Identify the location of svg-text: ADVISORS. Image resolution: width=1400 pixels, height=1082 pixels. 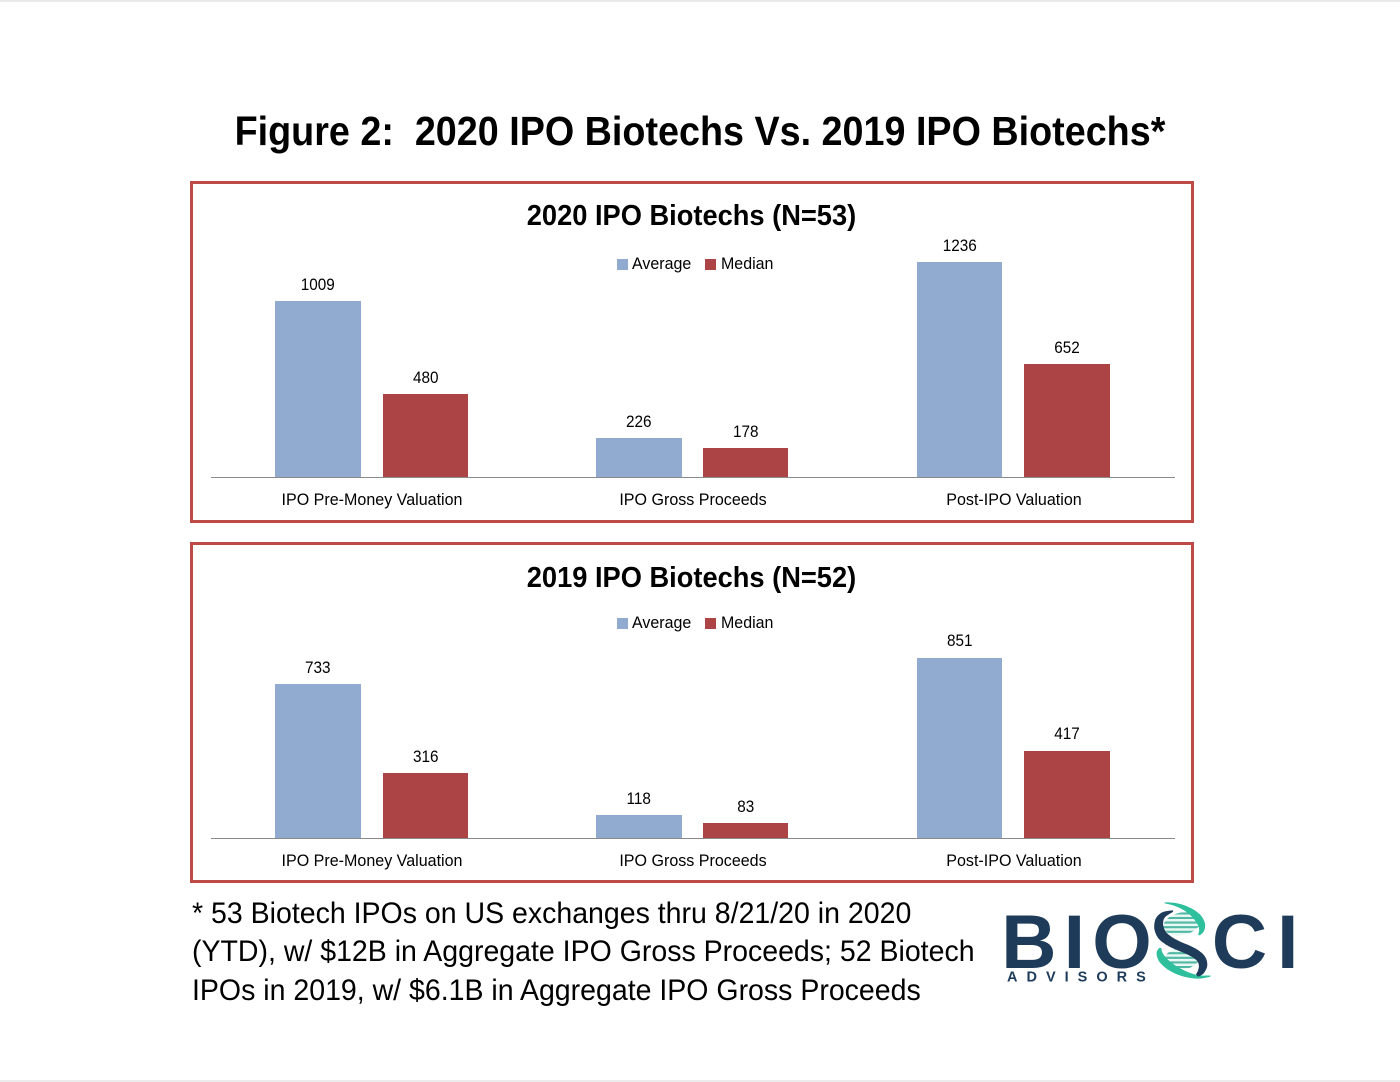
(1081, 978).